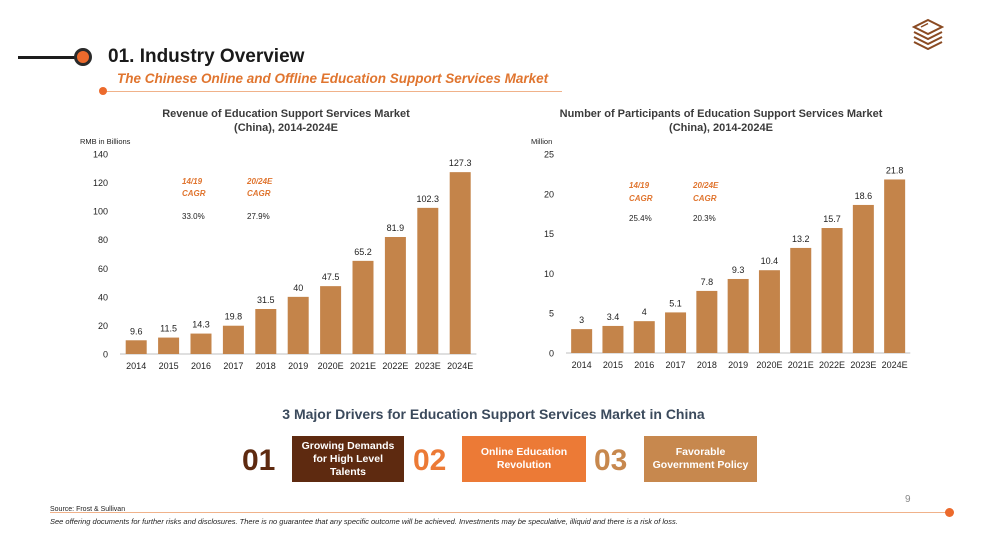  Describe the element at coordinates (640, 218) in the screenshot. I see `chart2-cagr-value: 25.4%` at that location.